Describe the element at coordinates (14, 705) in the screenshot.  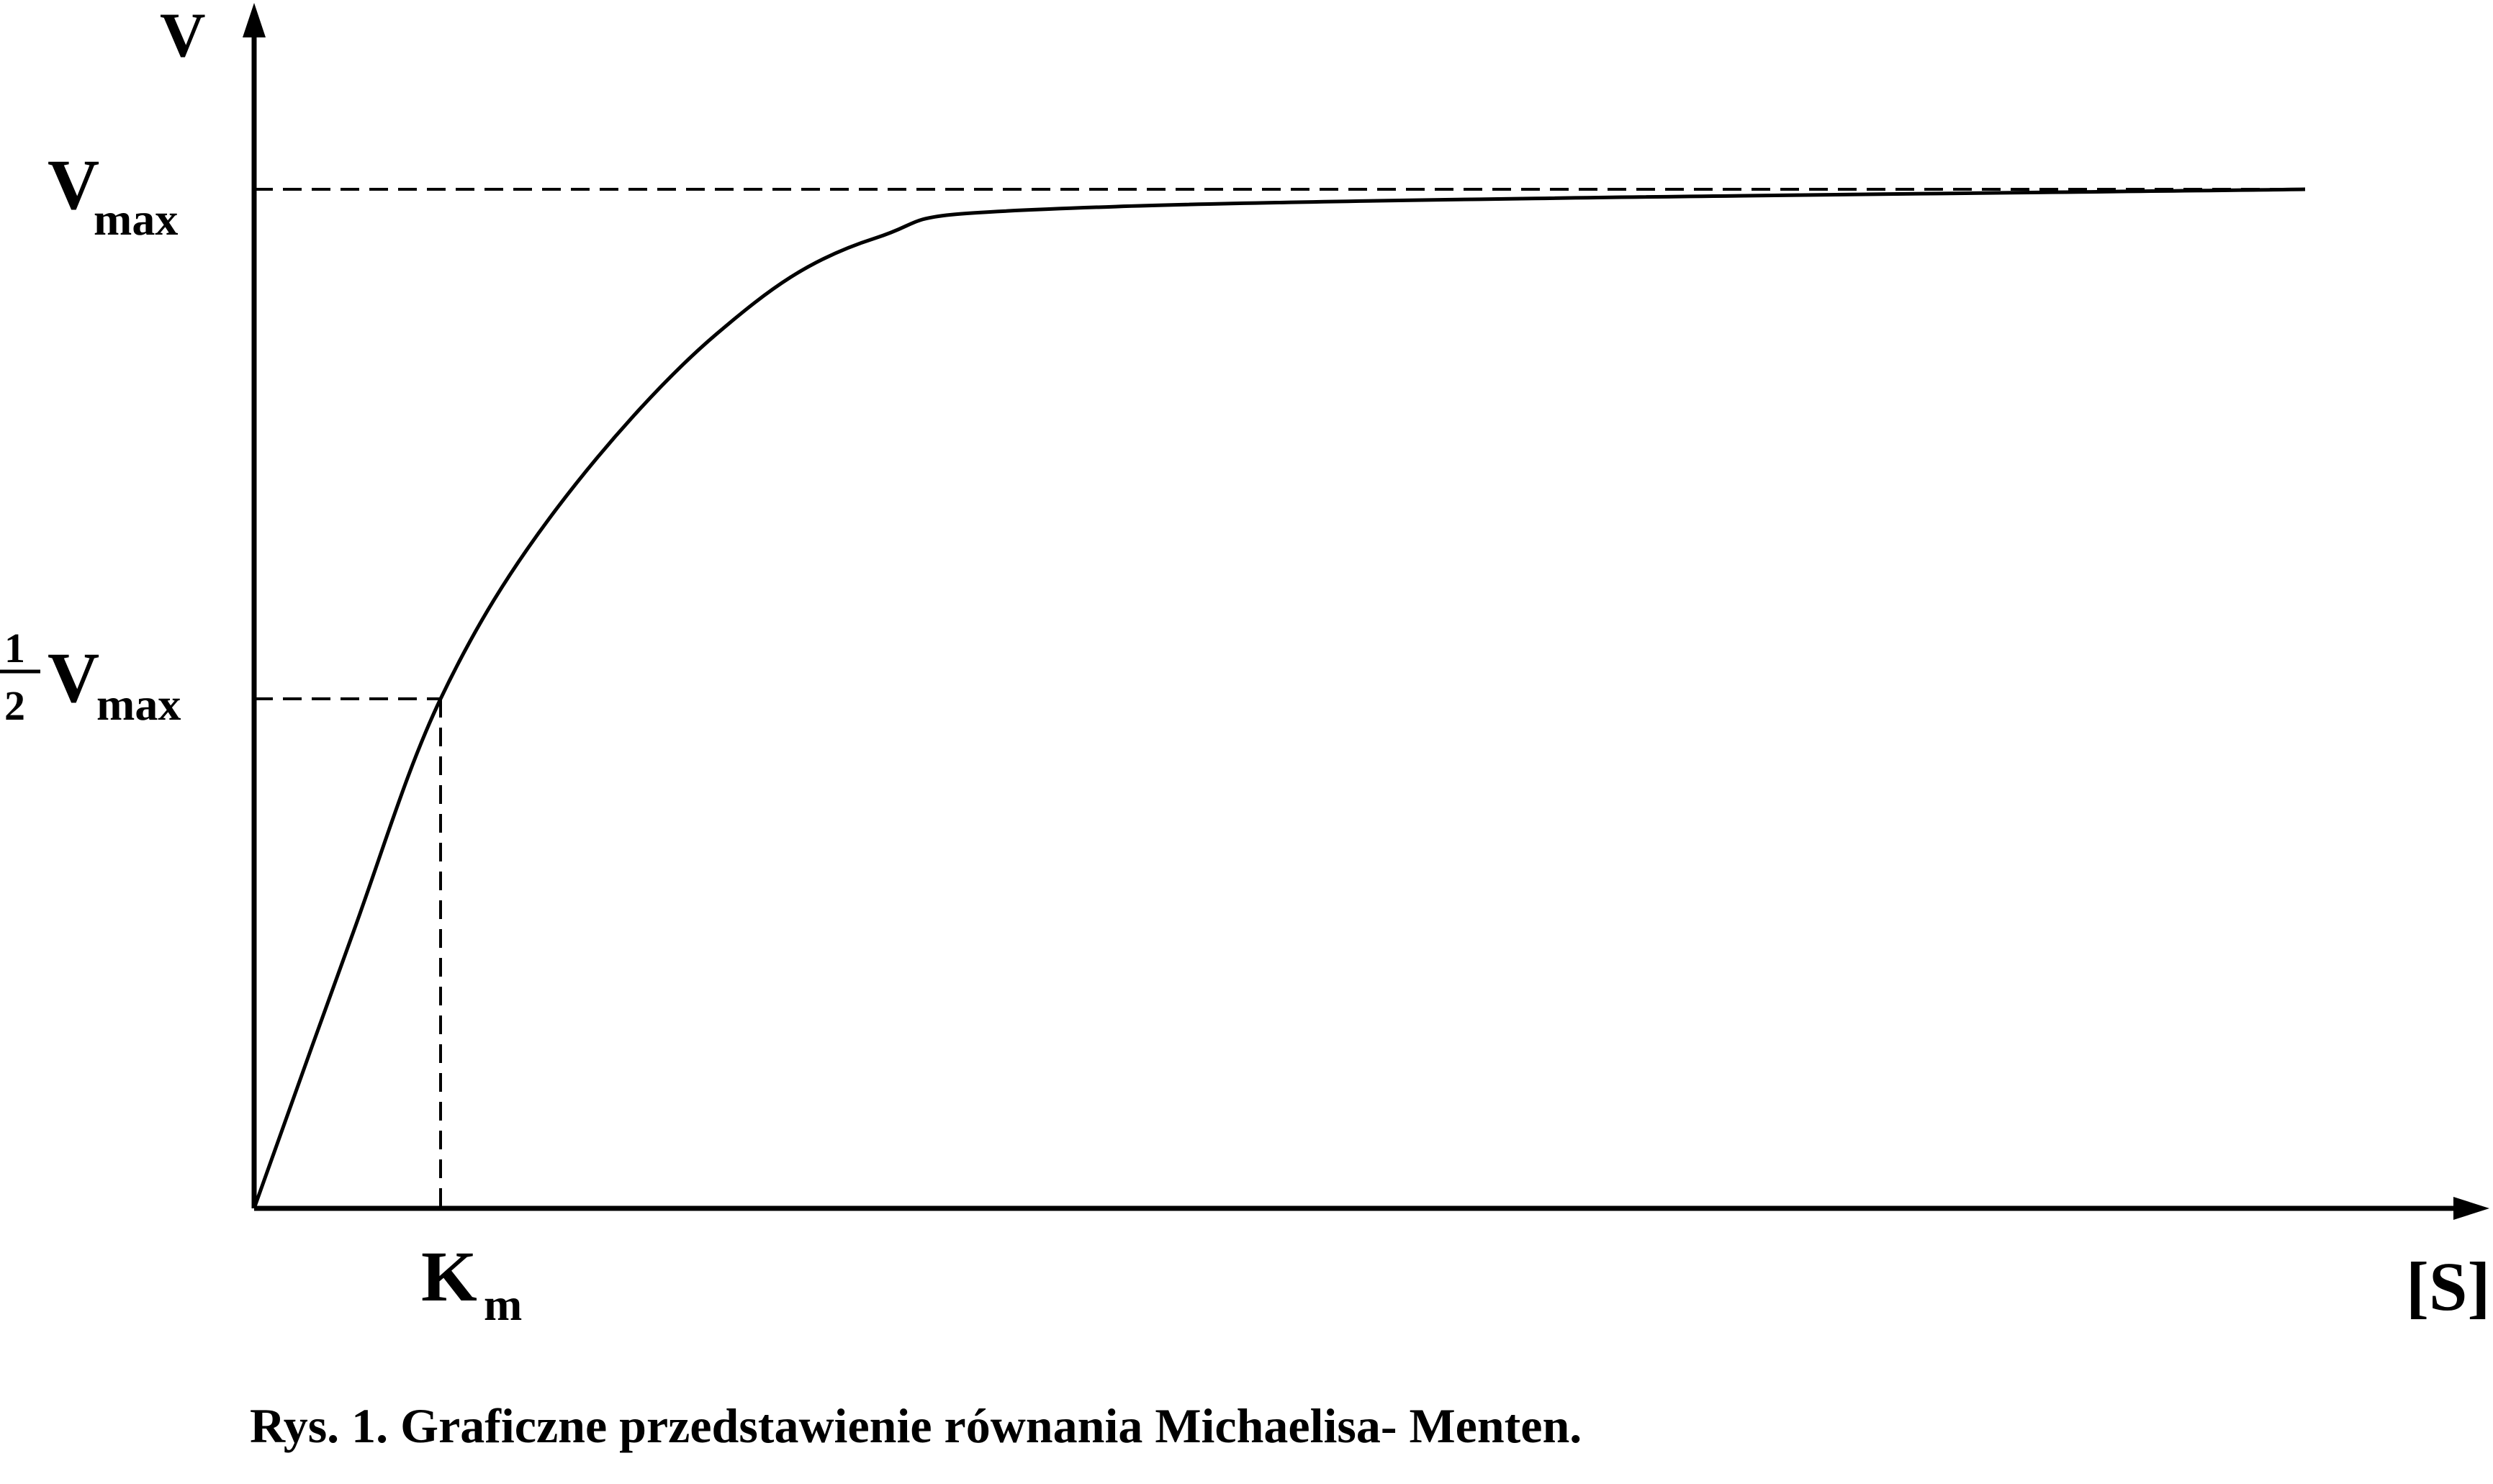
I see `svg-text: 2` at that location.